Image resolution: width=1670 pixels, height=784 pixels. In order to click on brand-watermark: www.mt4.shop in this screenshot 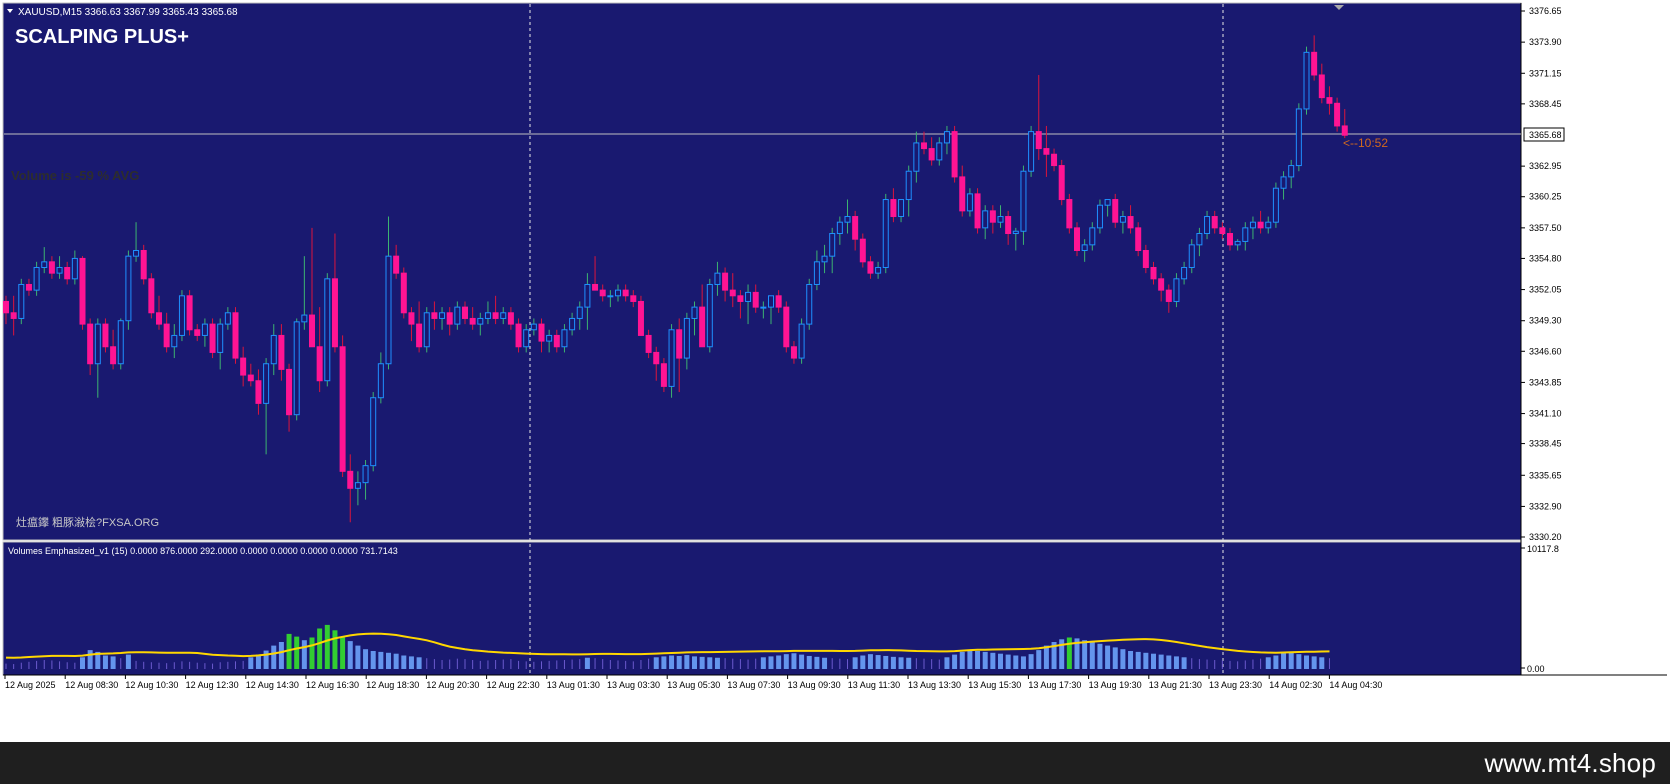, I will do `click(1570, 763)`.